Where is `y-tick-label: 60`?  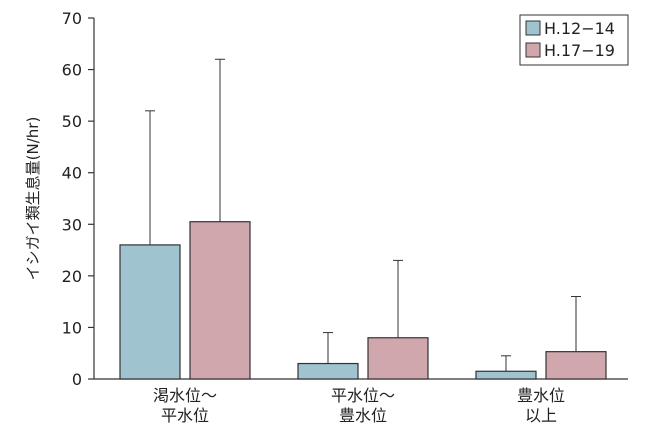
y-tick-label: 60 is located at coordinates (72, 70).